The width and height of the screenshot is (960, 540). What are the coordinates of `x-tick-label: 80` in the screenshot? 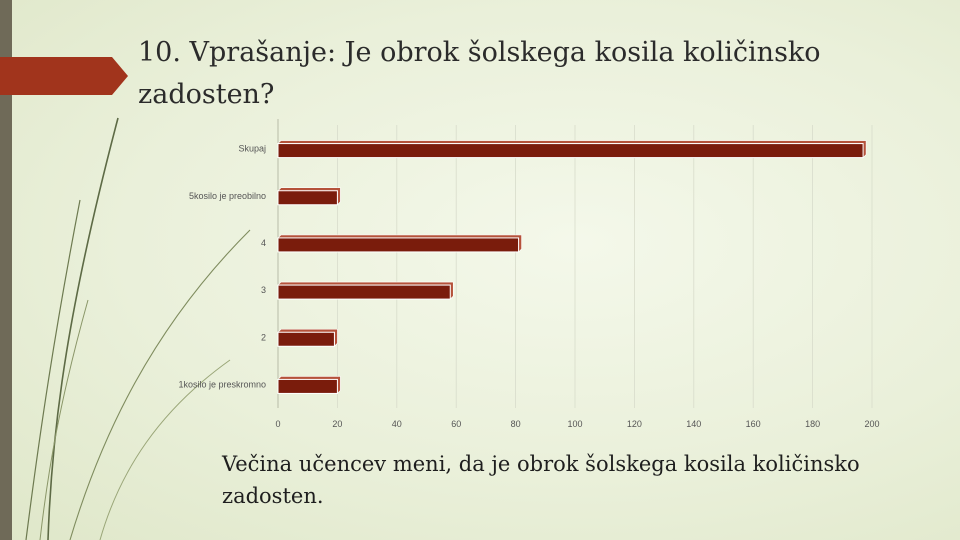 It's located at (516, 424).